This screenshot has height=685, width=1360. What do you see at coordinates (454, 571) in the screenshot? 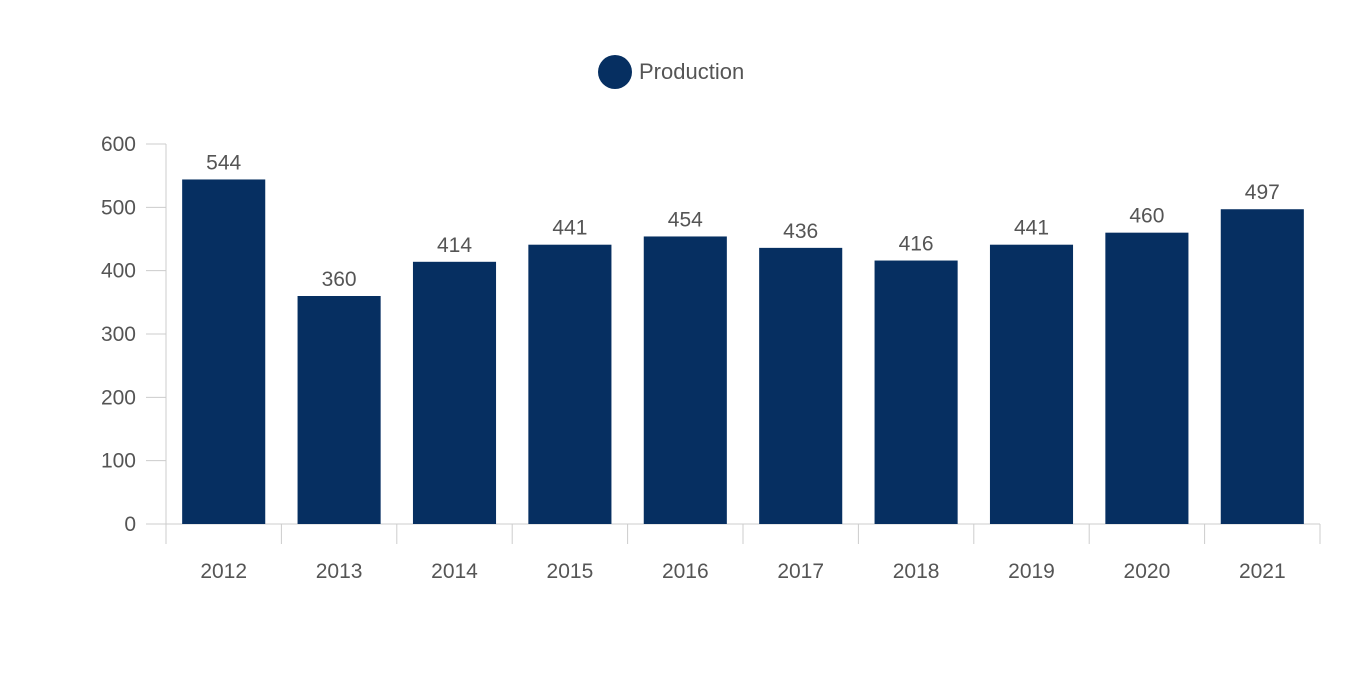
I see `x-tick-label: 2014` at bounding box center [454, 571].